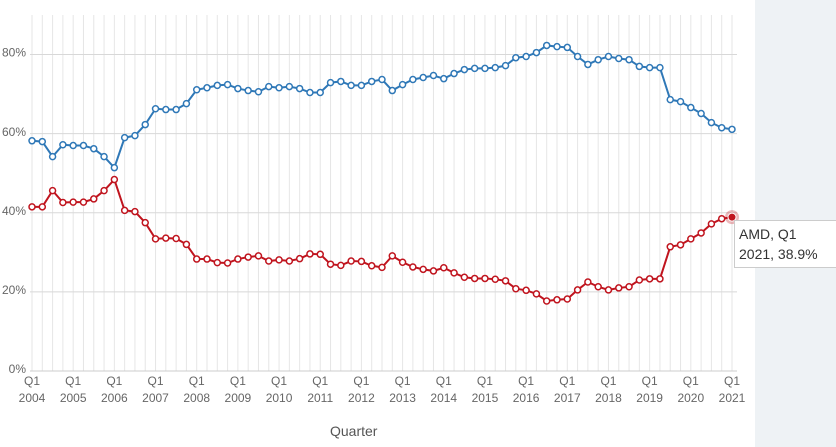  I want to click on y-tick-label: 80%, so click(14, 53).